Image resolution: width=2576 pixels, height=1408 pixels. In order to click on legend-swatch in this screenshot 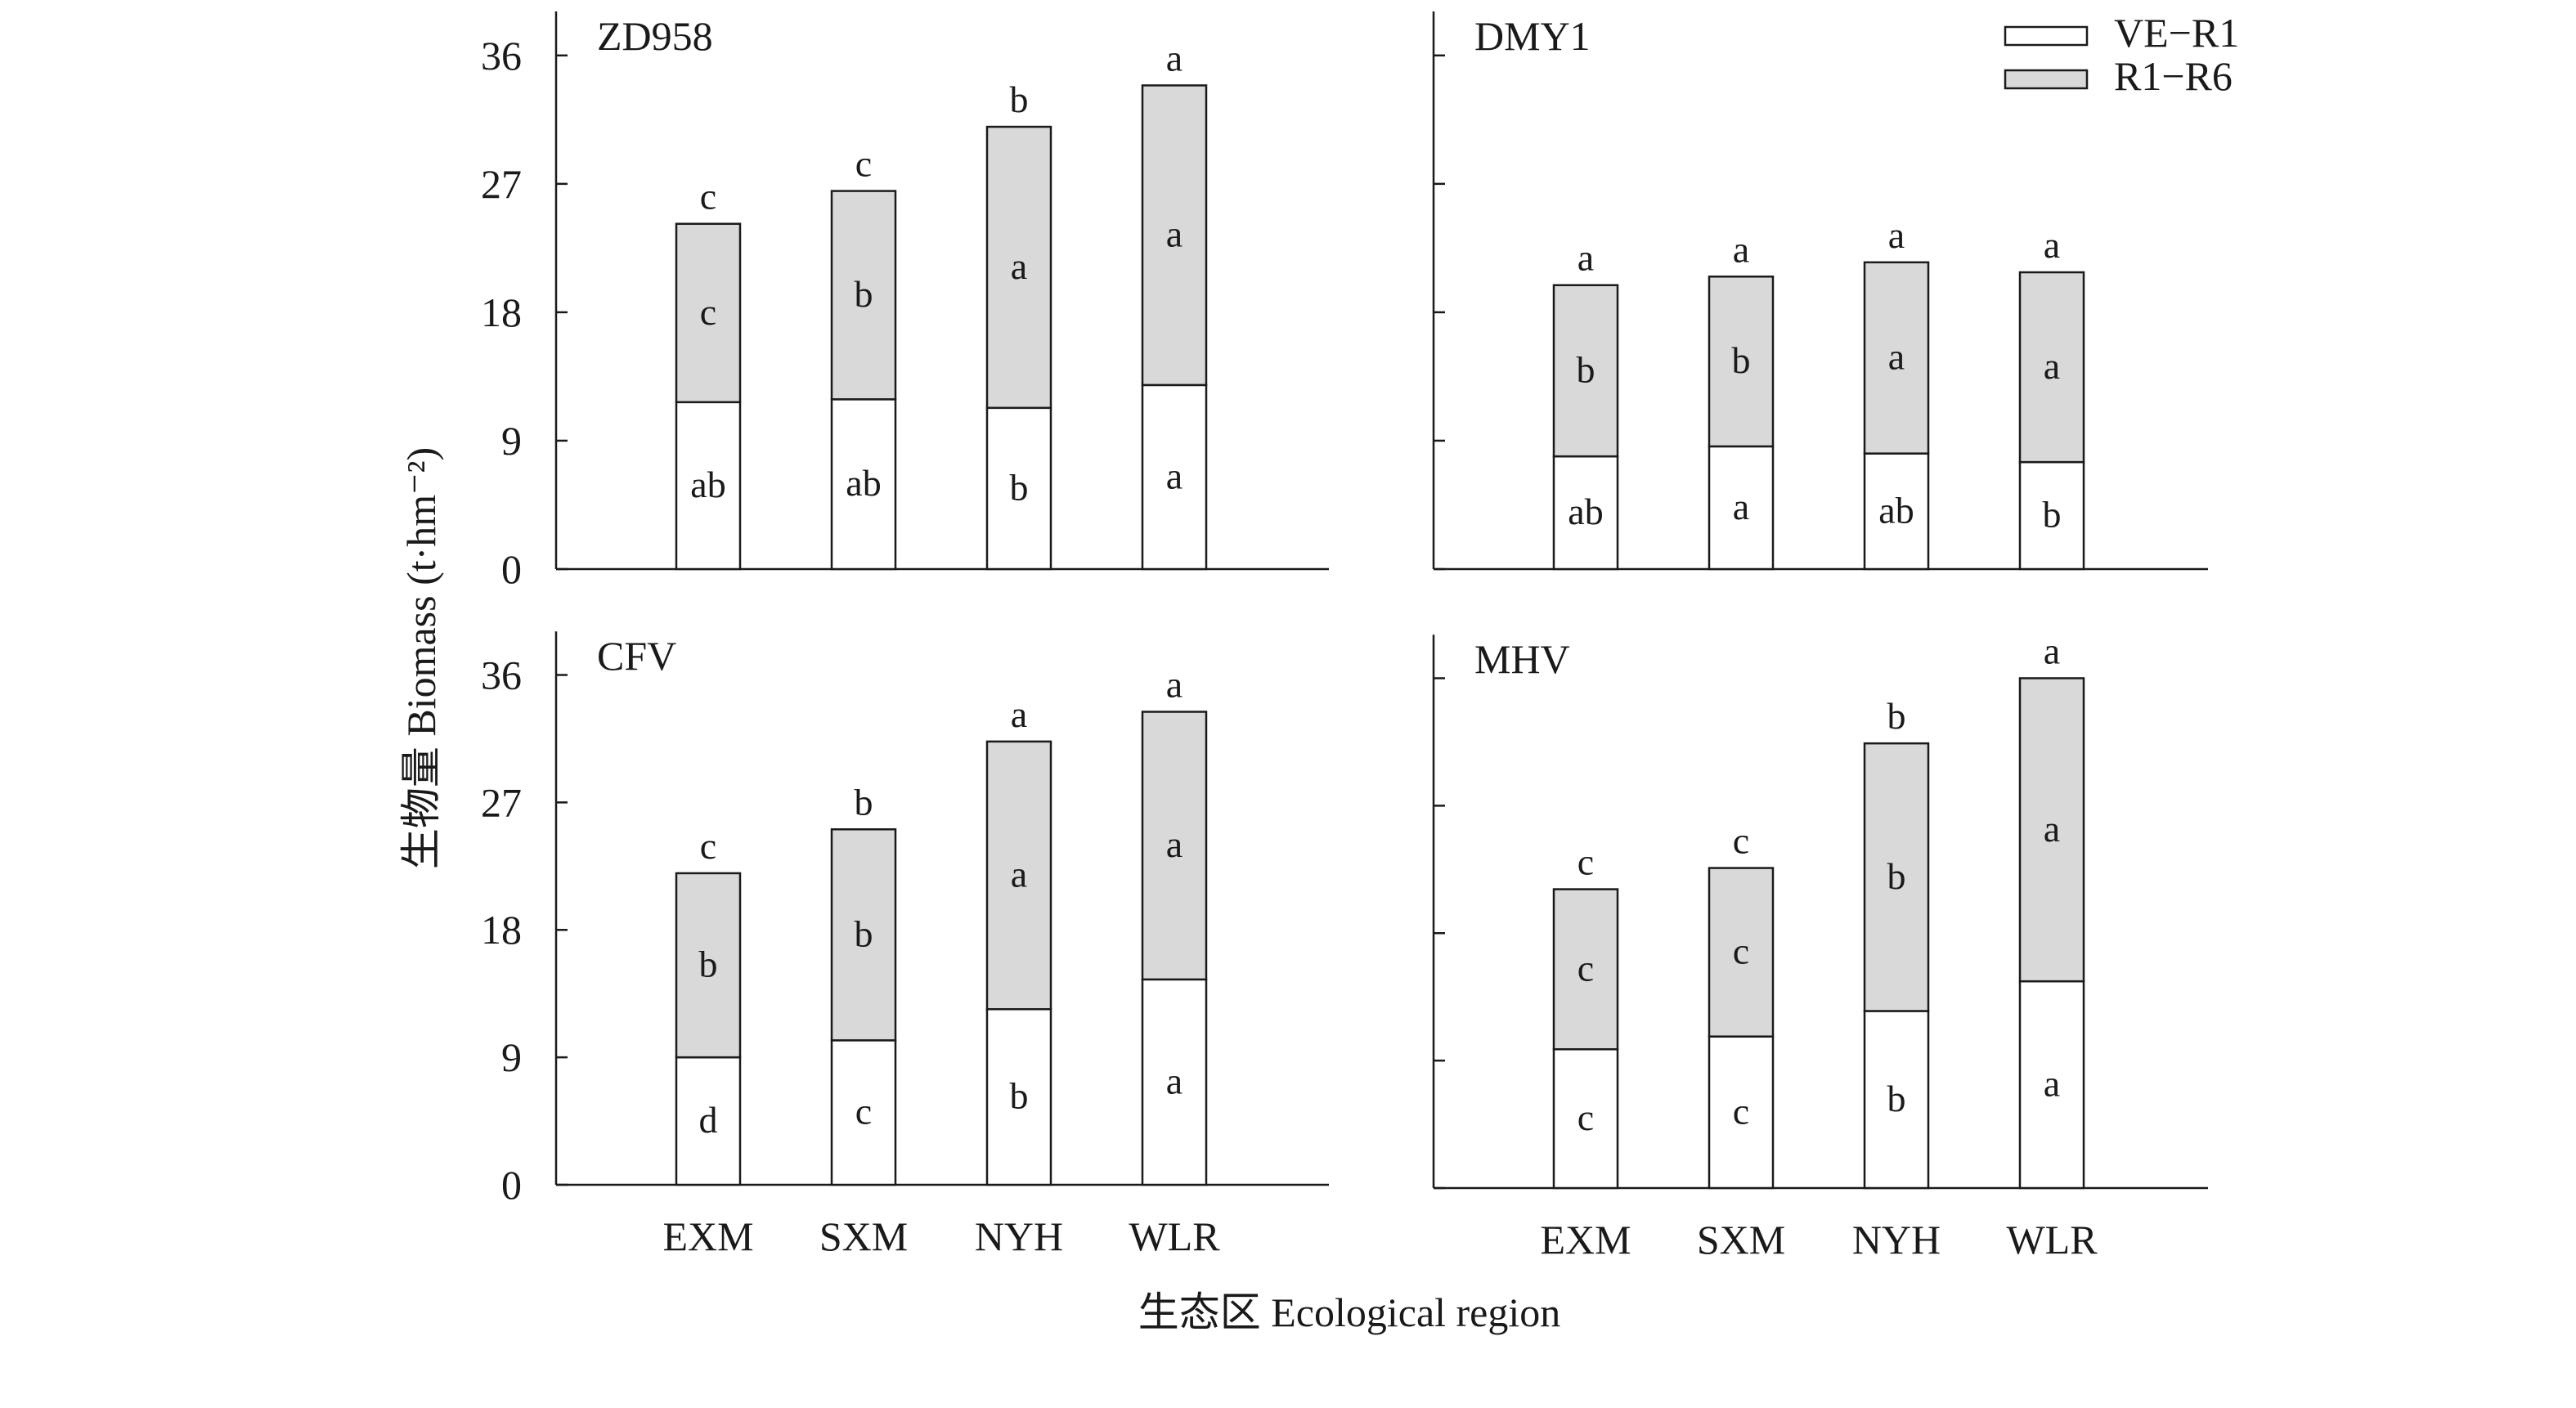, I will do `click(2046, 79)`.